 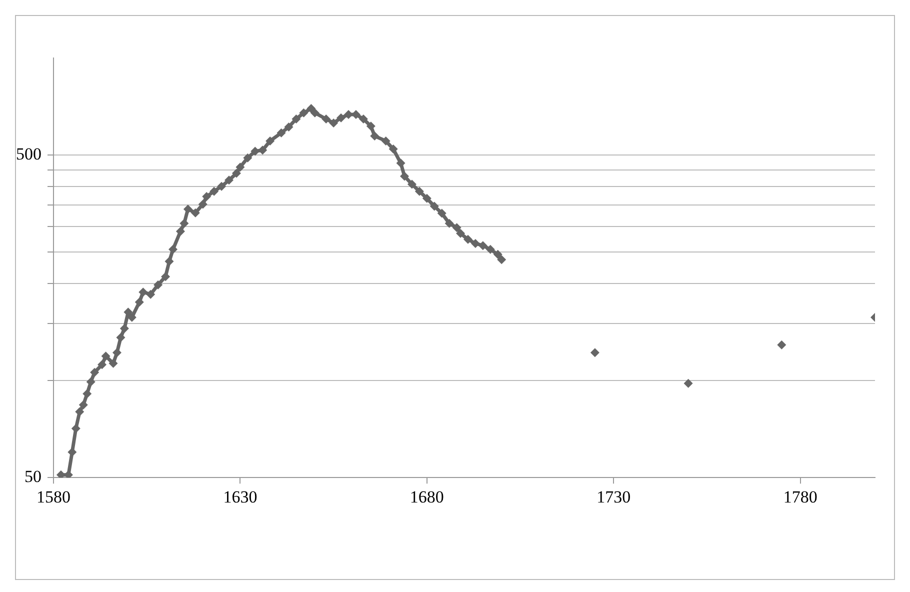 What do you see at coordinates (29, 154) in the screenshot?
I see `y-tick-label: 500` at bounding box center [29, 154].